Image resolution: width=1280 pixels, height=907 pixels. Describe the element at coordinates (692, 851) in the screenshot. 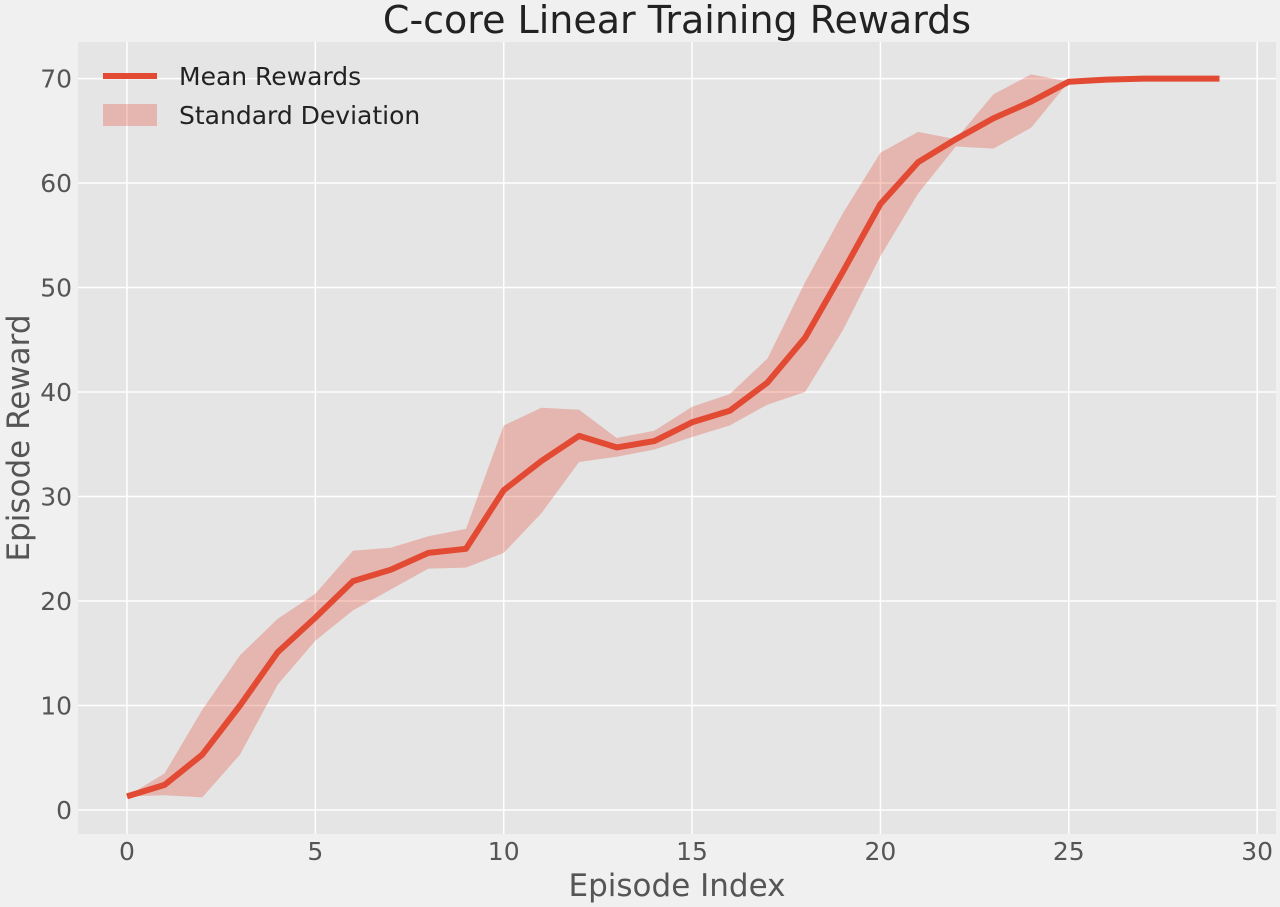

I see `x-tick-label: 15` at that location.